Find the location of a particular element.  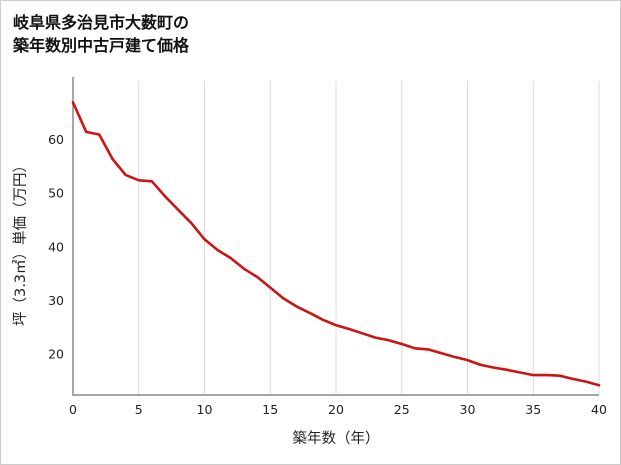

x-tick-label: 35 is located at coordinates (533, 409).